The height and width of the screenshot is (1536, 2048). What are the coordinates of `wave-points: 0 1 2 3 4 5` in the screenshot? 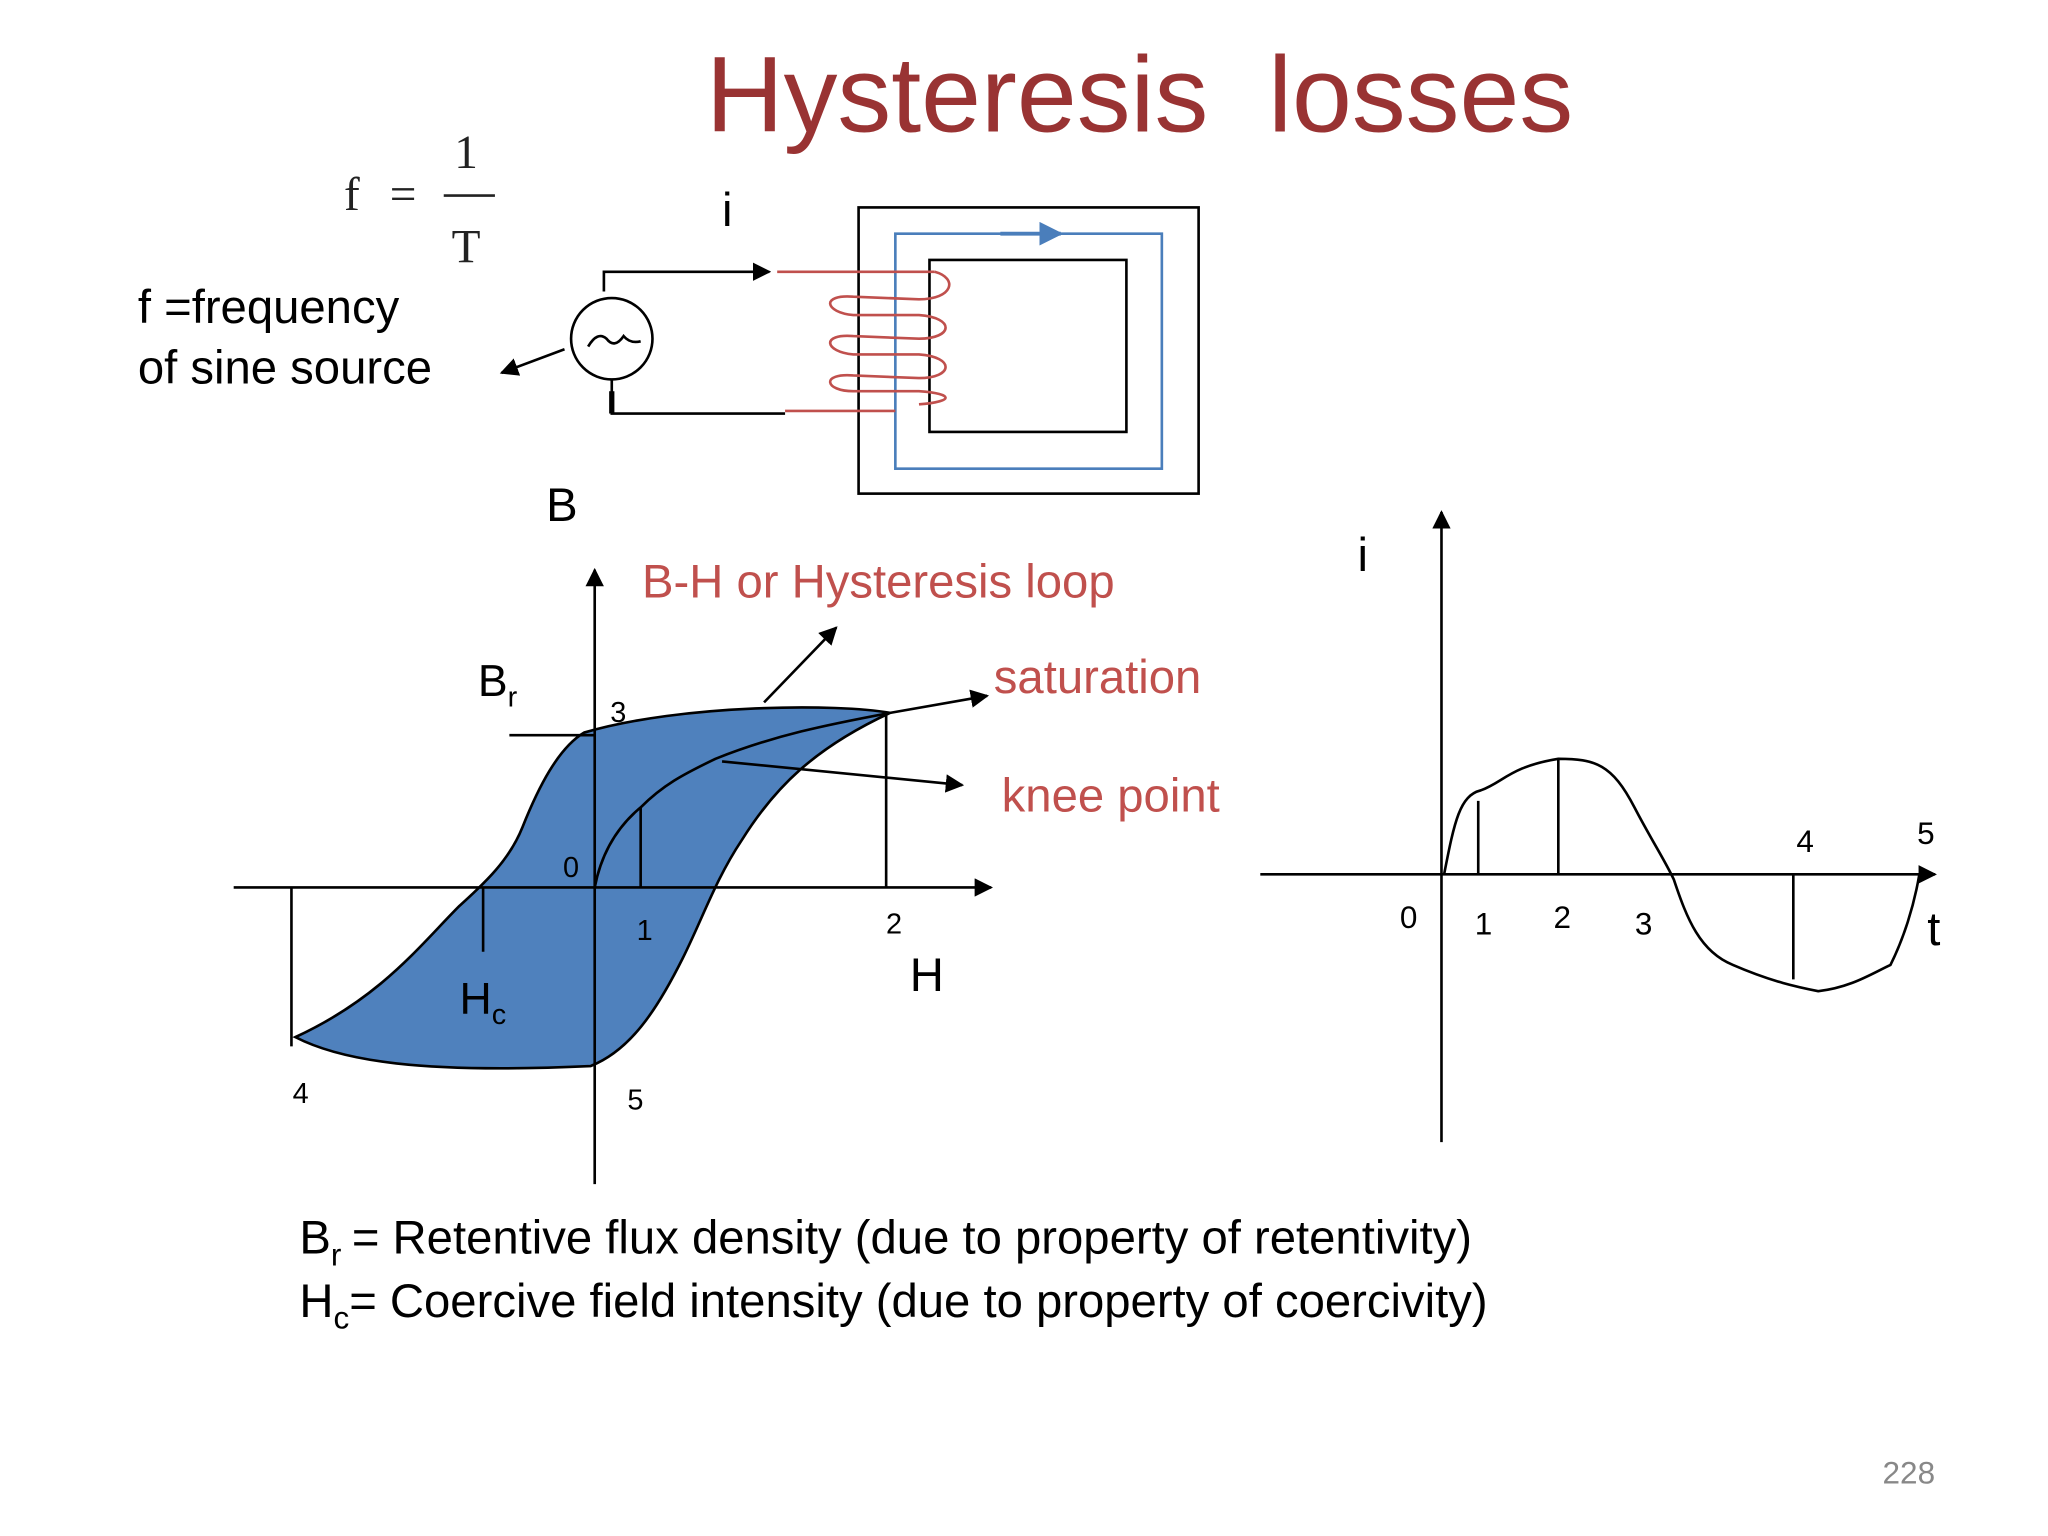 It's located at (1667, 878).